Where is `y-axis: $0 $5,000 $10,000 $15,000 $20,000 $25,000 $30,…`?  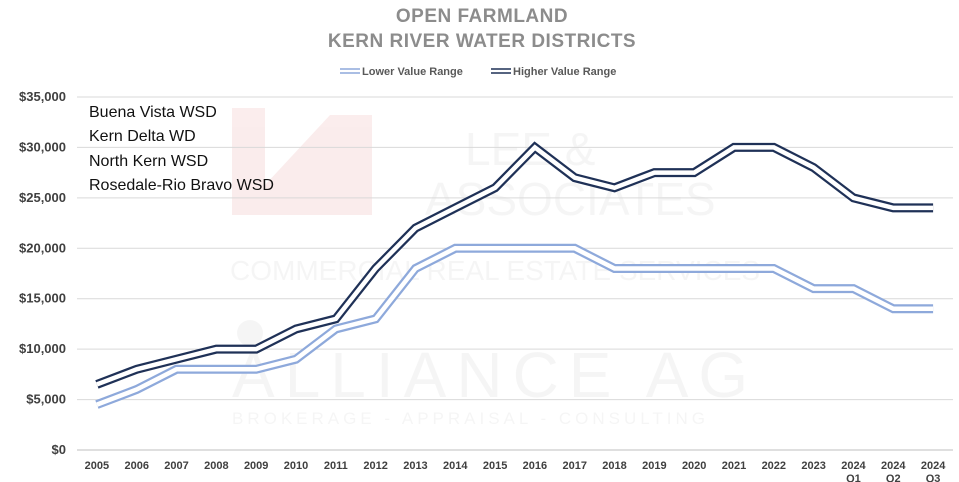 y-axis: $0 $5,000 $10,000 $15,000 $20,000 $25,000 $30,… is located at coordinates (42, 273).